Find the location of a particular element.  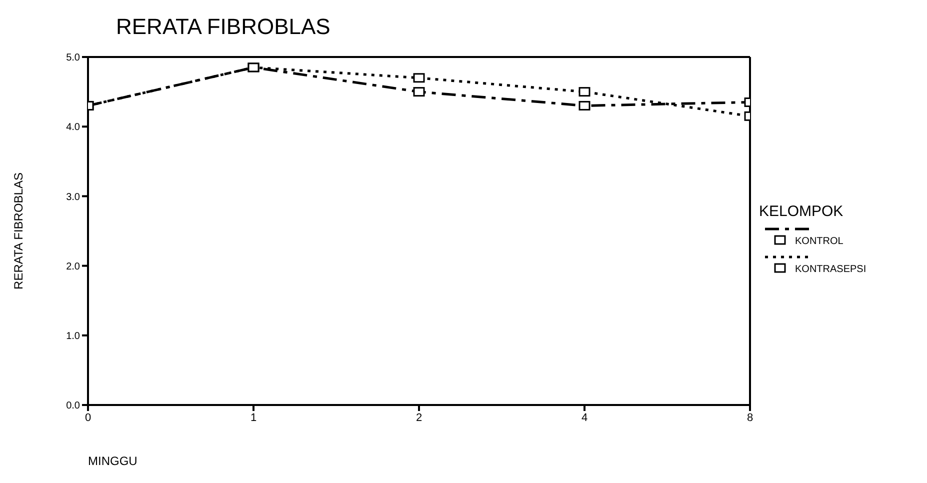

x-tick-label: 1 is located at coordinates (253, 418).